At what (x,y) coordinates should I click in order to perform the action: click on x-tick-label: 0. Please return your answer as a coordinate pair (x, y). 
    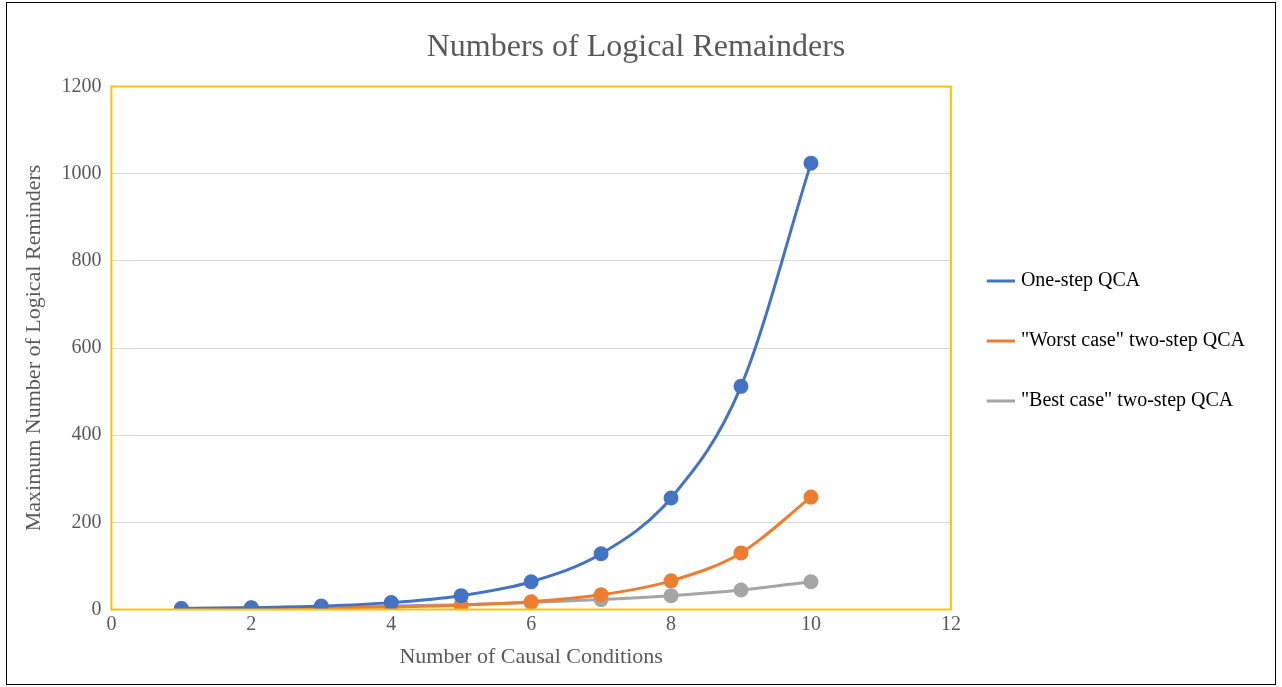
    Looking at the image, I should click on (111, 622).